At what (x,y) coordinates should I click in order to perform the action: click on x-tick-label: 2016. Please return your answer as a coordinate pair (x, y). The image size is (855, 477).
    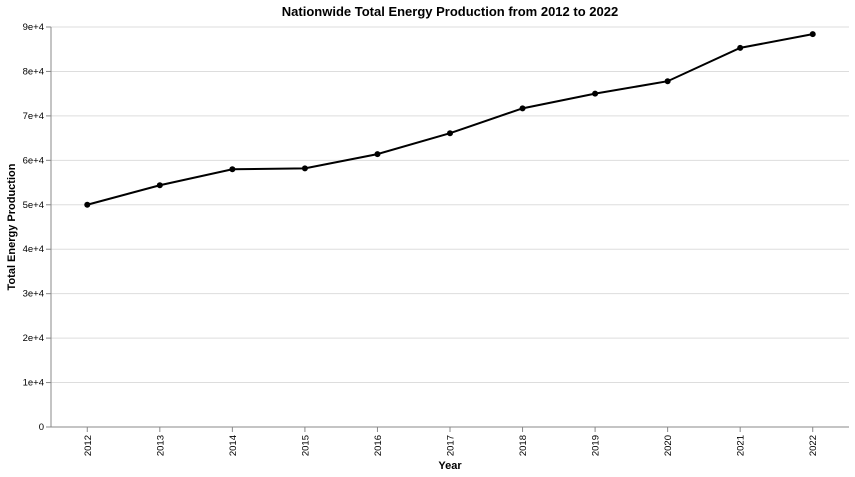
    Looking at the image, I should click on (378, 445).